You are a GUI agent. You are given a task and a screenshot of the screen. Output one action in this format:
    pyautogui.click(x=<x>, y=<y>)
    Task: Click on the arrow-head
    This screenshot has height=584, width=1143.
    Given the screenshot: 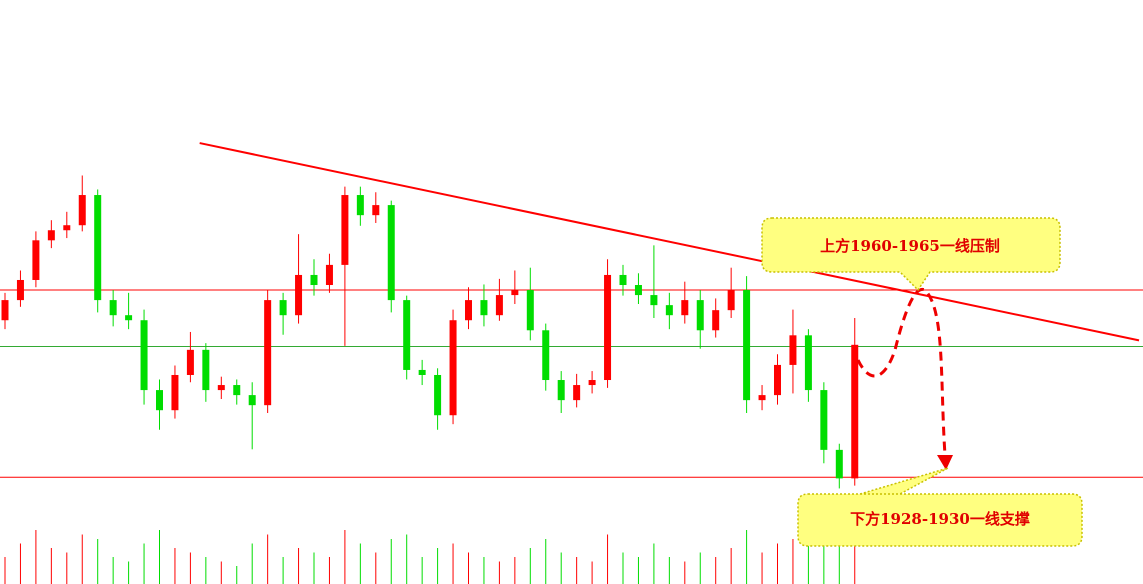 What is the action you would take?
    pyautogui.click(x=945, y=462)
    